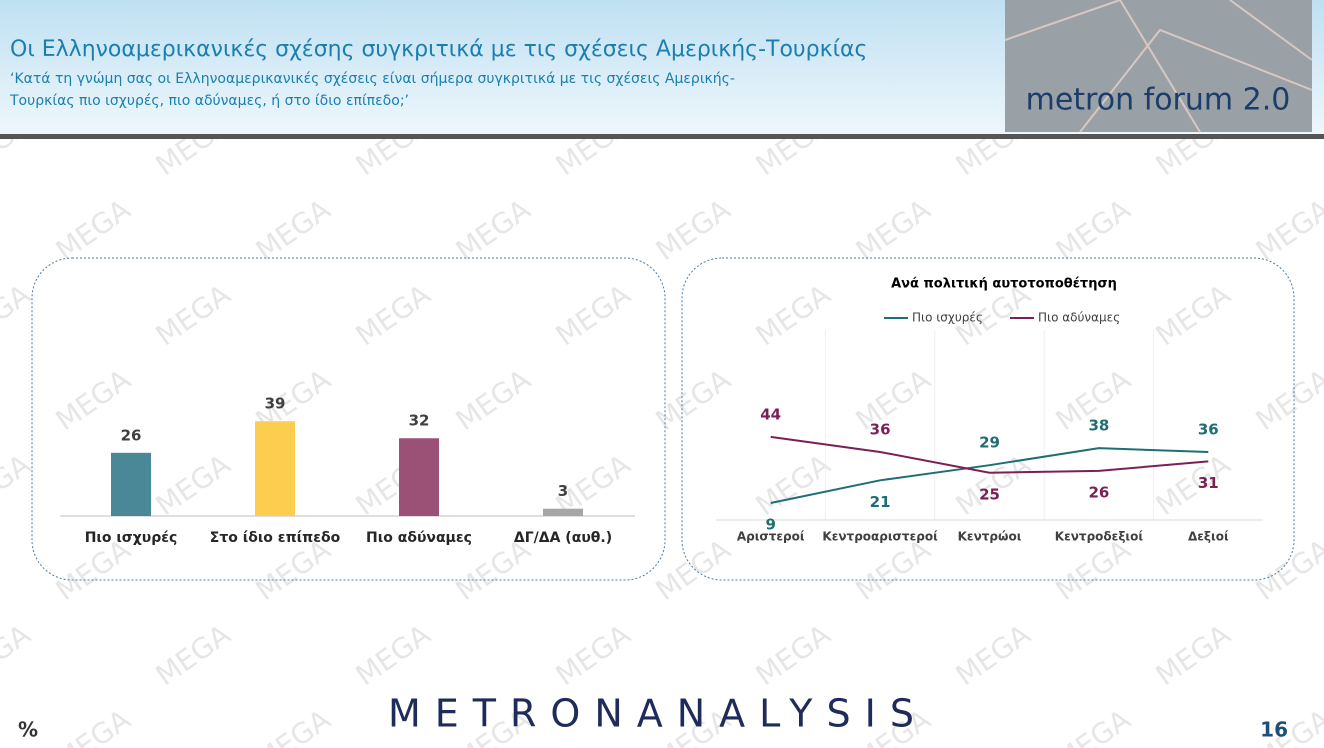 This screenshot has width=1324, height=748. I want to click on value-label: 39, so click(275, 404).